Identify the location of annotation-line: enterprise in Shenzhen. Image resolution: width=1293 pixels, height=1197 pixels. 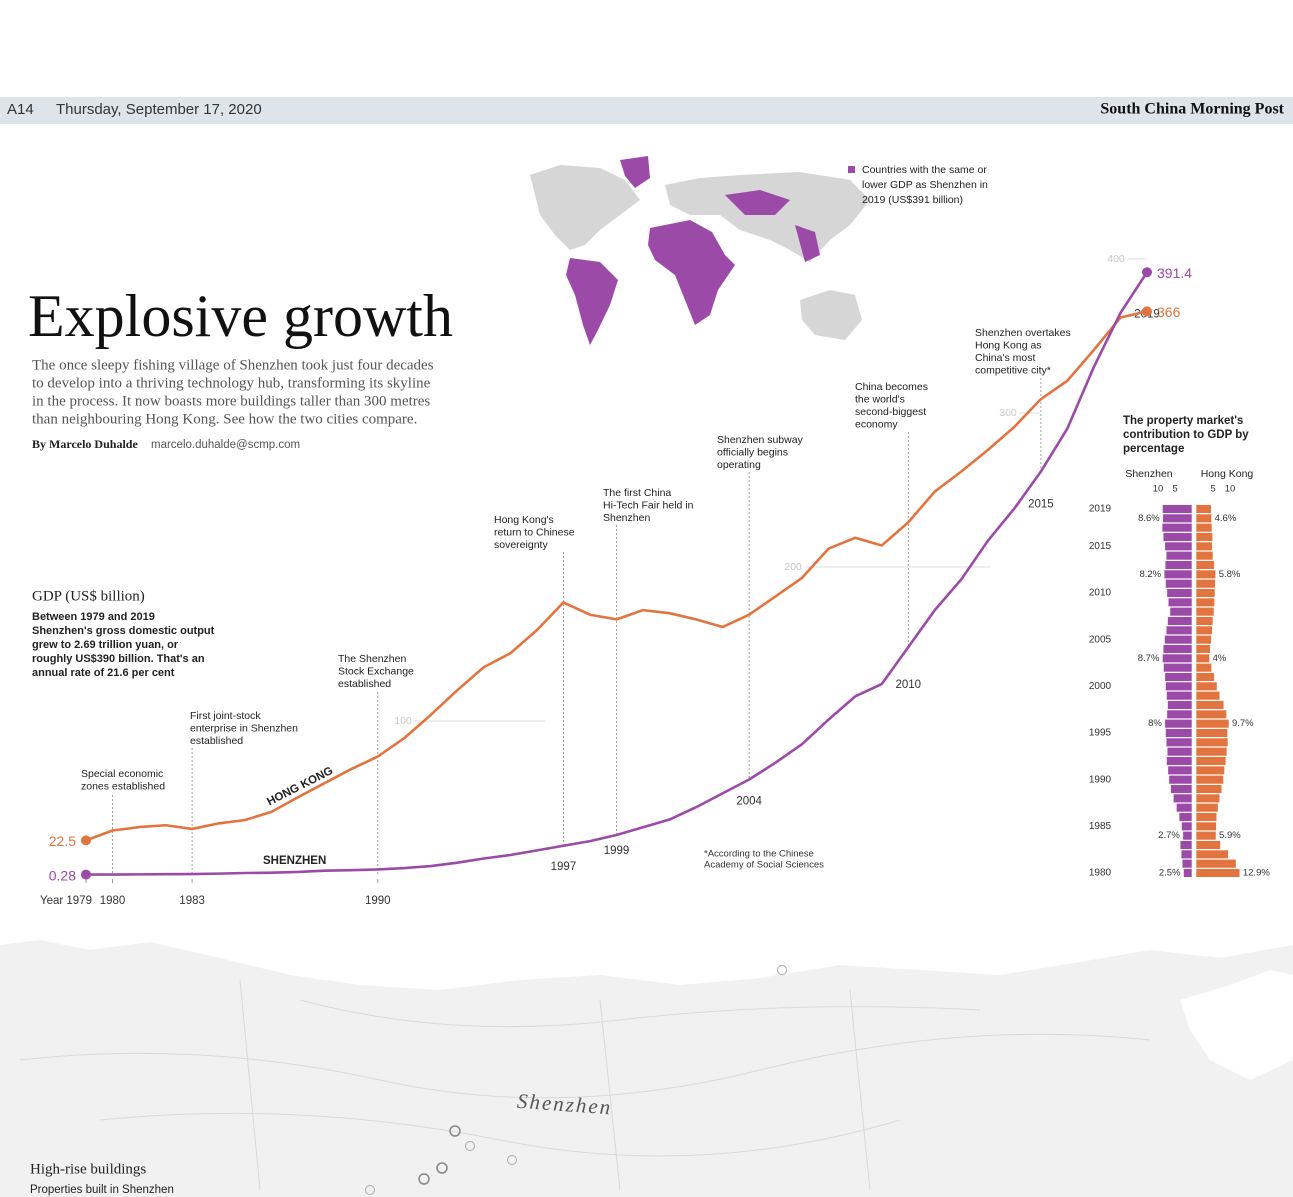
(244, 728).